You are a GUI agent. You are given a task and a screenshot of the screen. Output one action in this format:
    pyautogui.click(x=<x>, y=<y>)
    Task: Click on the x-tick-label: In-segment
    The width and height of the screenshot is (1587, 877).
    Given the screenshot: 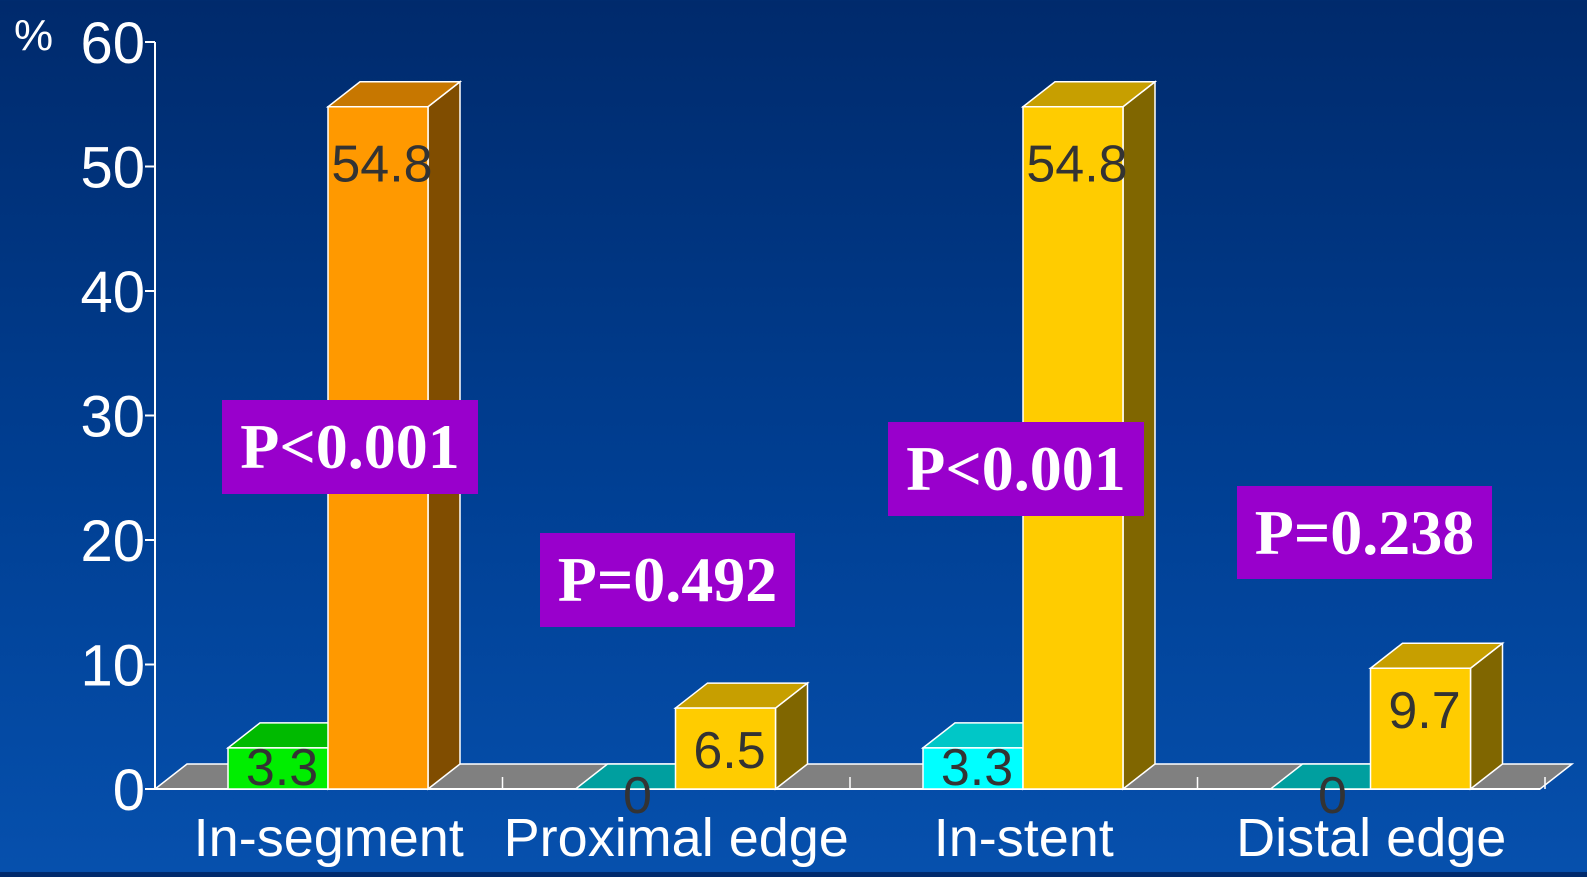 What is the action you would take?
    pyautogui.click(x=329, y=838)
    